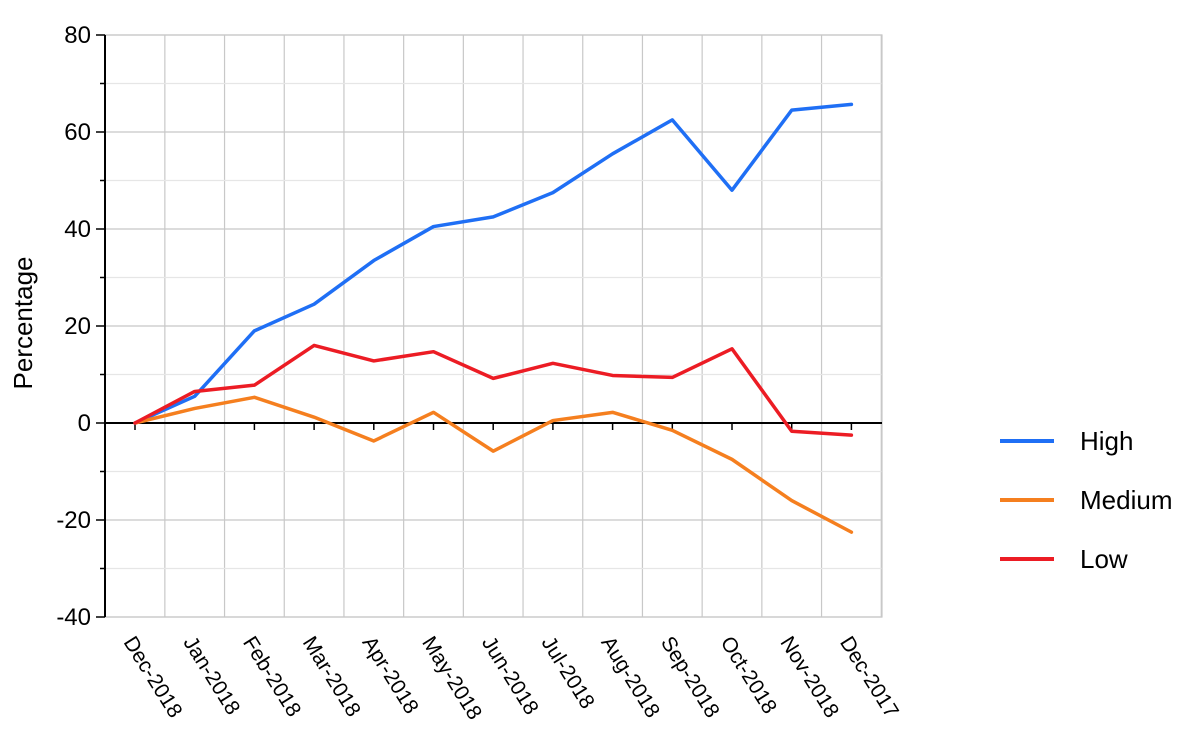 This screenshot has width=1200, height=730. Describe the element at coordinates (390, 674) in the screenshot. I see `x-tick-label: Apr-2018` at that location.